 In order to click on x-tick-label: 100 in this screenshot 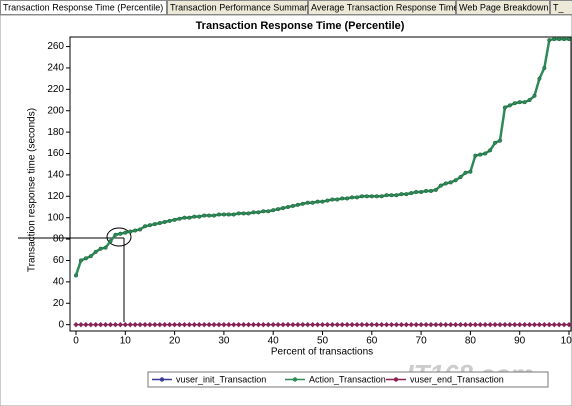, I will do `click(566, 341)`.